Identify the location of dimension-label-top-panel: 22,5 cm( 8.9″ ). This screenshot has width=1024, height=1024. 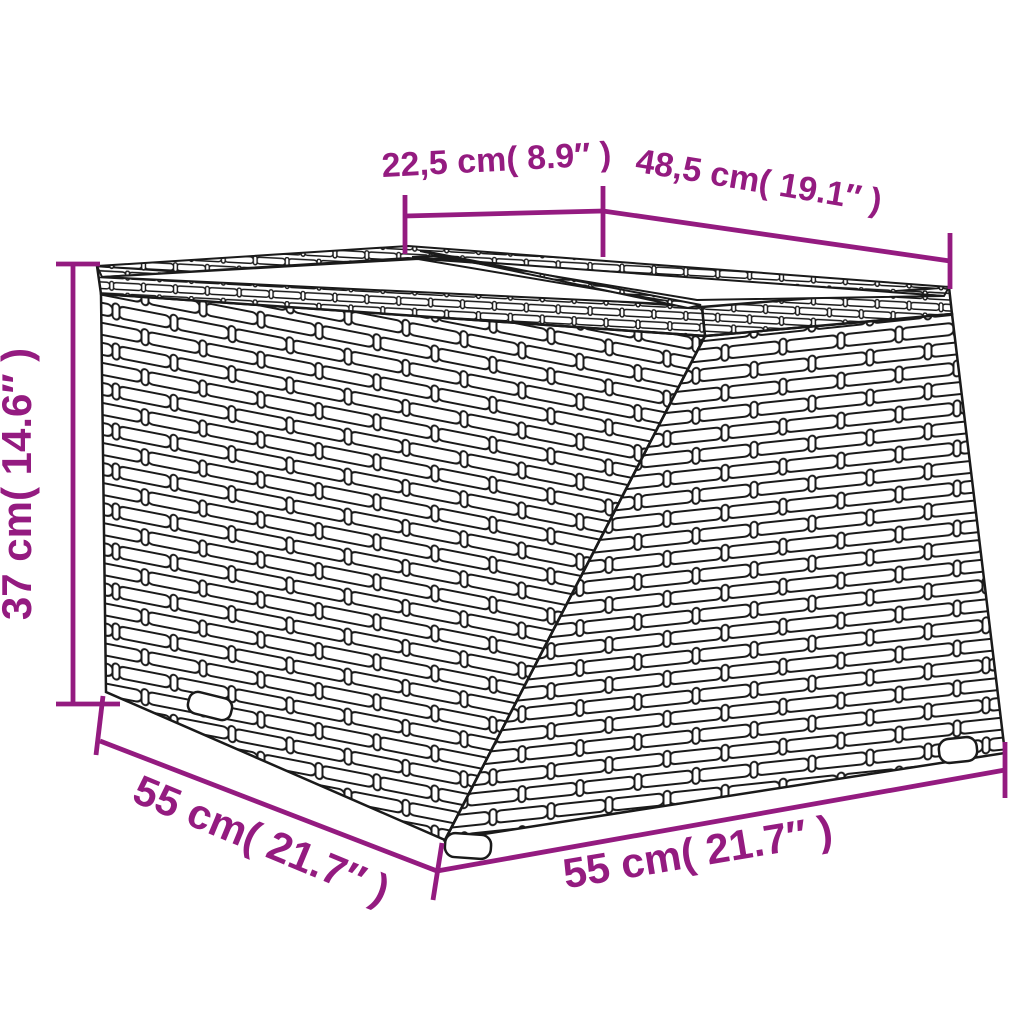
(497, 160).